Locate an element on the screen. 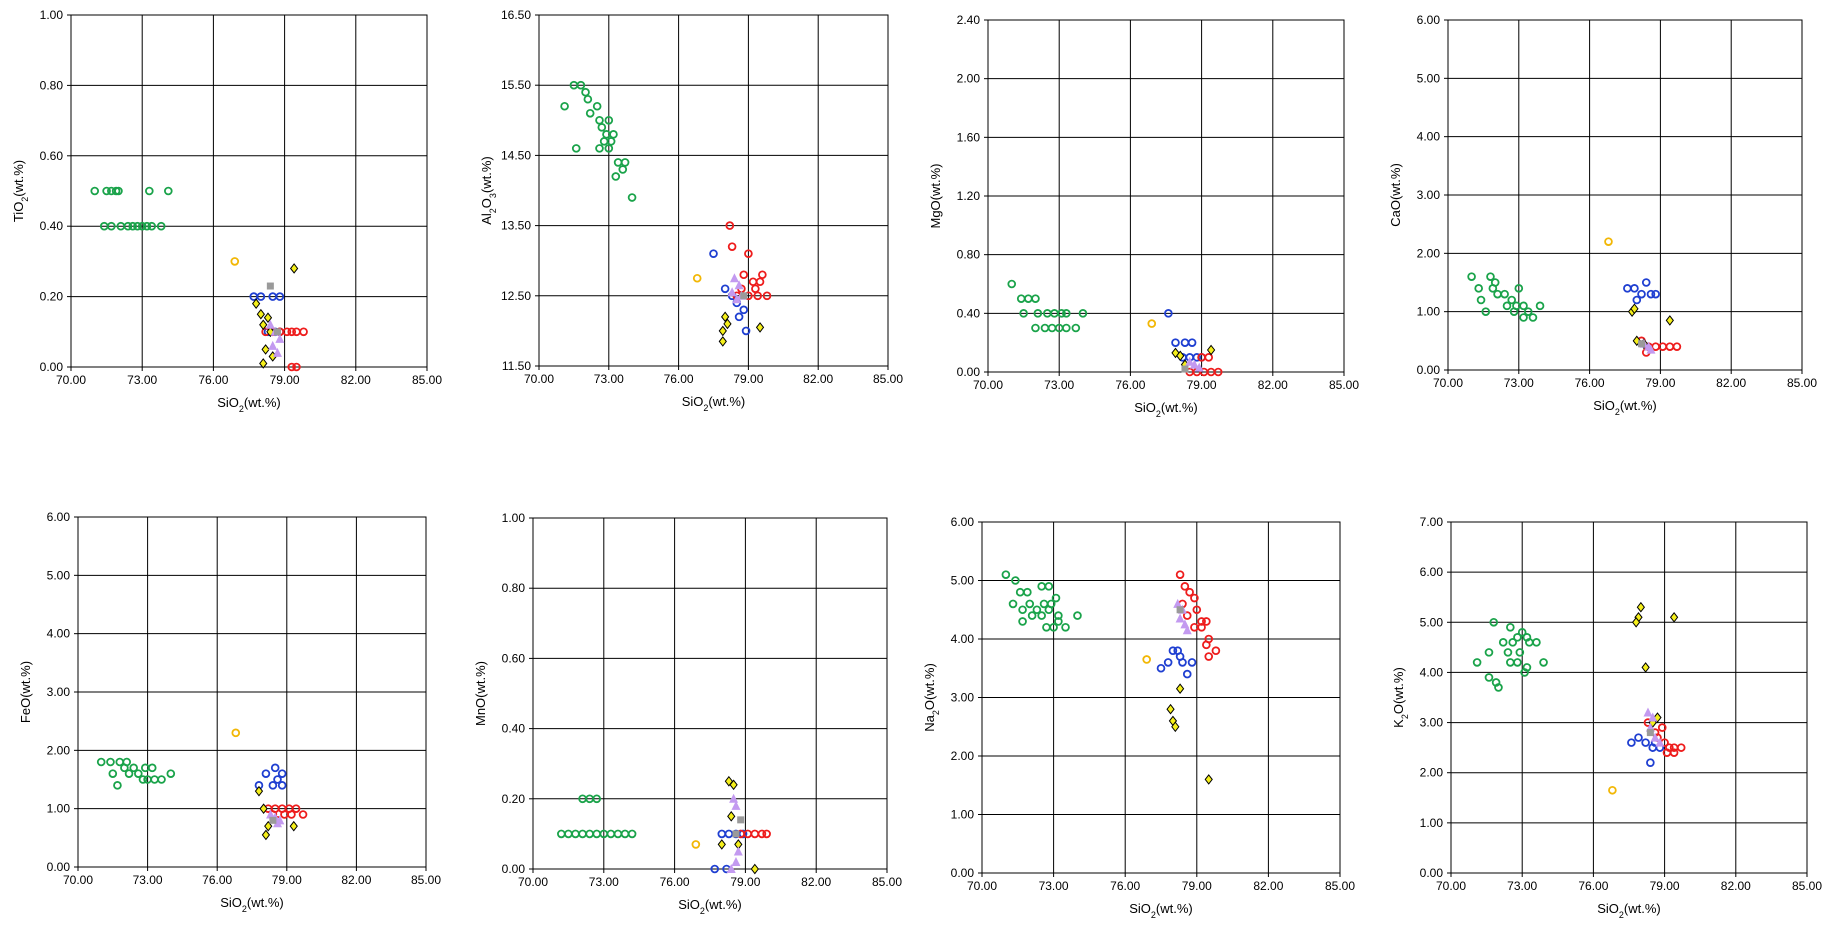 The image size is (1831, 926). y-tick-label: 0.40 is located at coordinates (969, 313).